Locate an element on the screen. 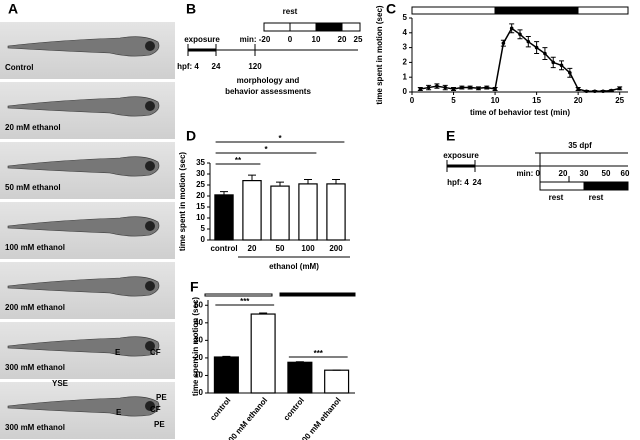  fish-label: 300 mM ethanol is located at coordinates (35, 427).